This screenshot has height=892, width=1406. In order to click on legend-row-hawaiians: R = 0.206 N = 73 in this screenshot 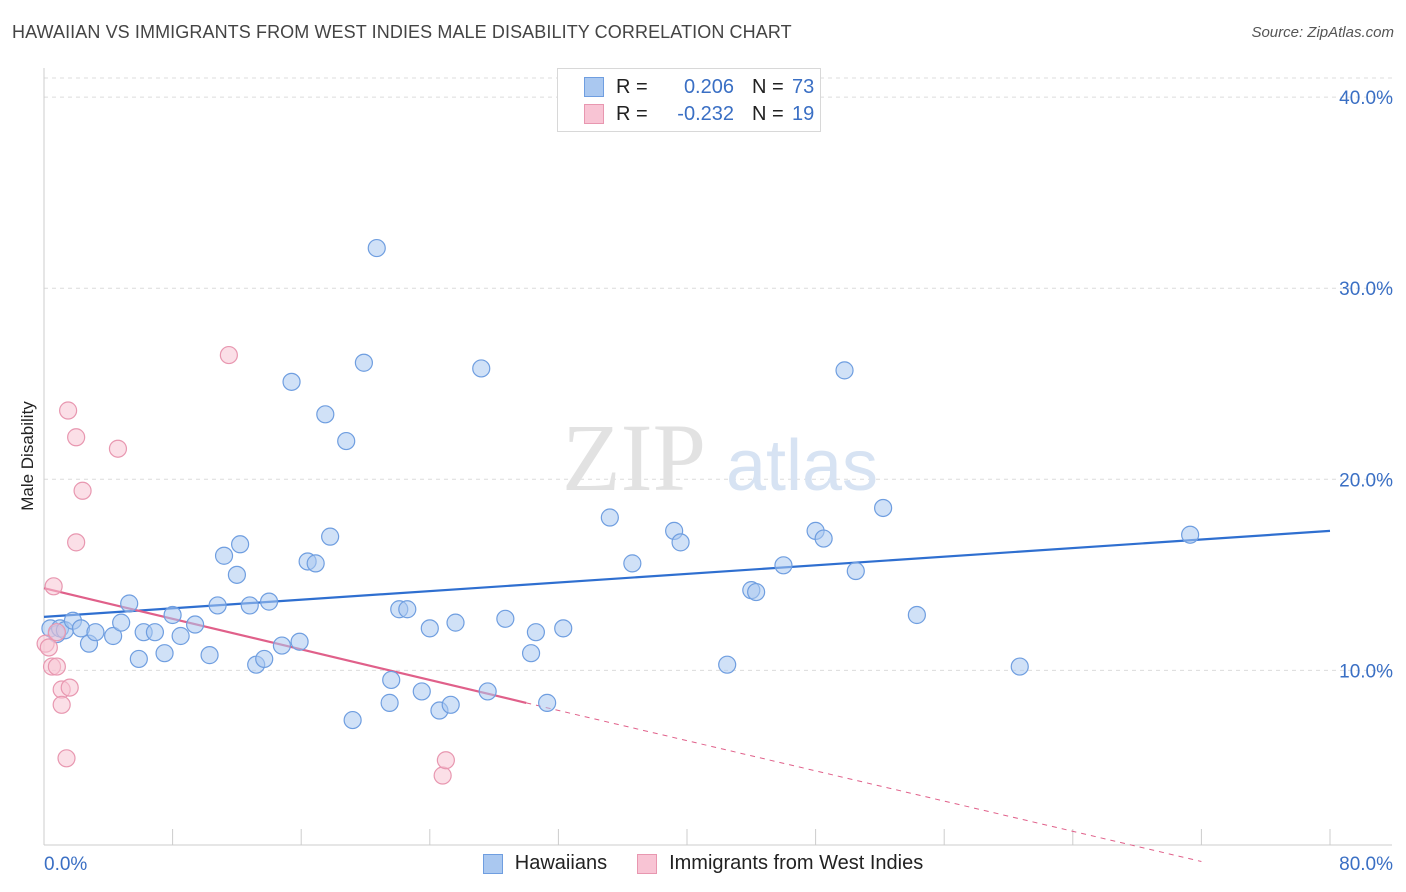, I will do `click(699, 87)`.